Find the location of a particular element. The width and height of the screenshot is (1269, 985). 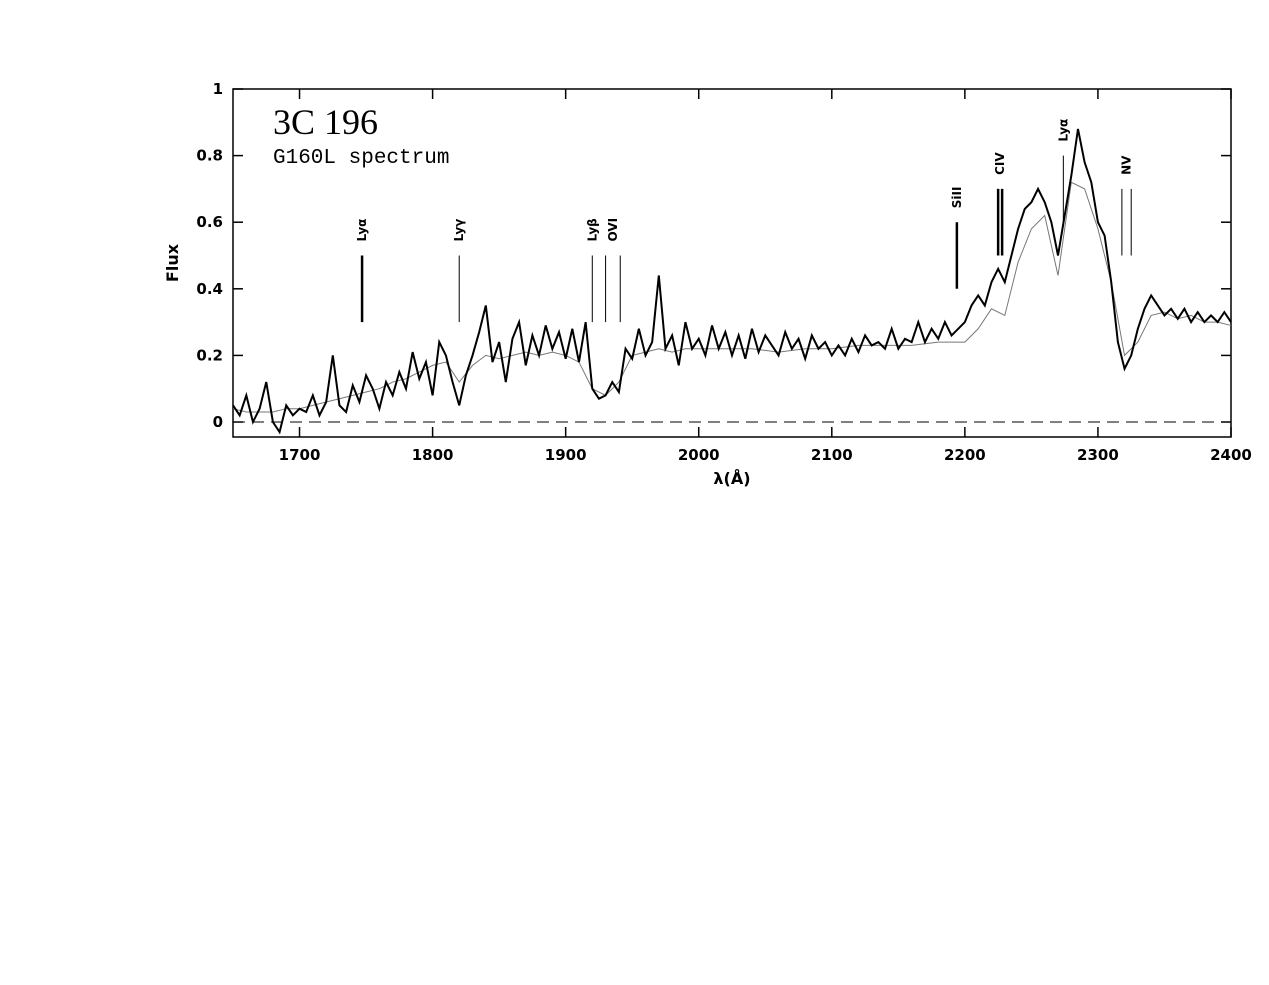

y-axis-label: Flux is located at coordinates (172, 262).